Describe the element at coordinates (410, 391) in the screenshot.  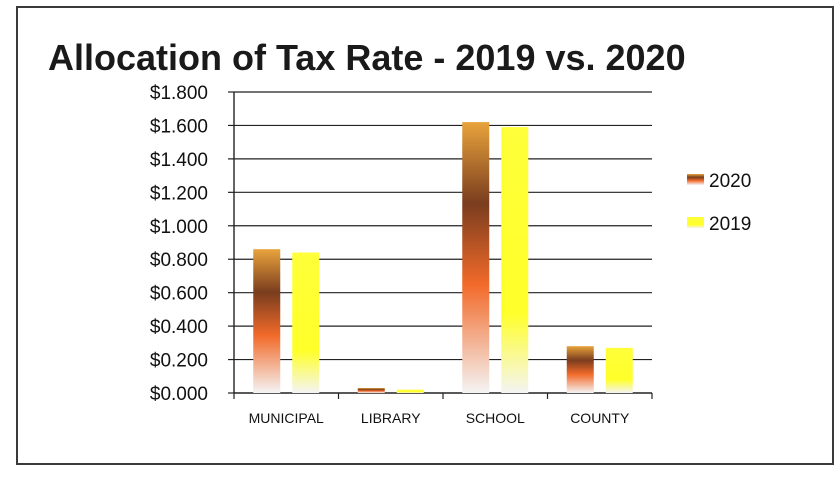
I see `bar-2019-library` at that location.